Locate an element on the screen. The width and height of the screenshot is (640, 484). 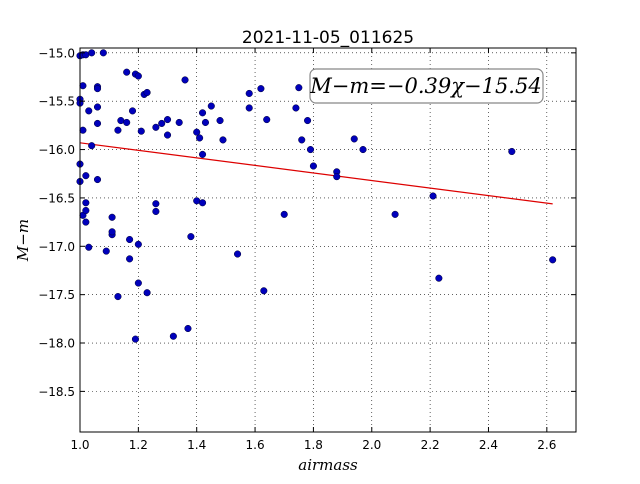
fit-line-layer is located at coordinates (316, 173).